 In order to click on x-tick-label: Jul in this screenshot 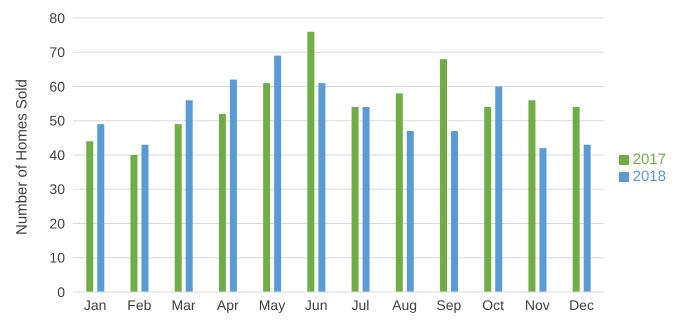, I will do `click(360, 304)`.